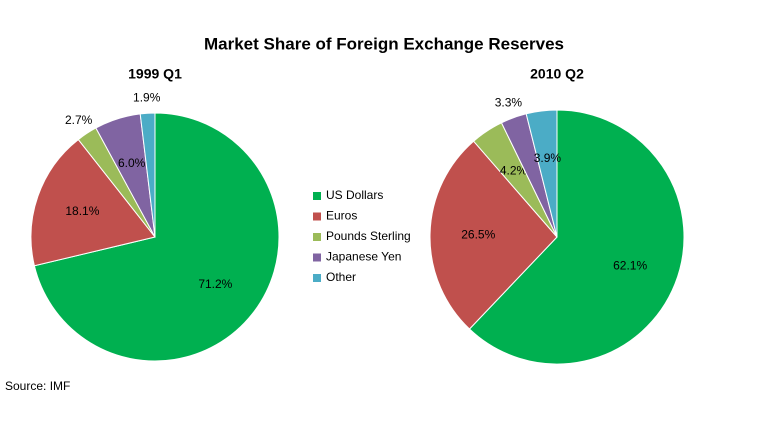  What do you see at coordinates (341, 216) in the screenshot?
I see `legend-label: Euros` at bounding box center [341, 216].